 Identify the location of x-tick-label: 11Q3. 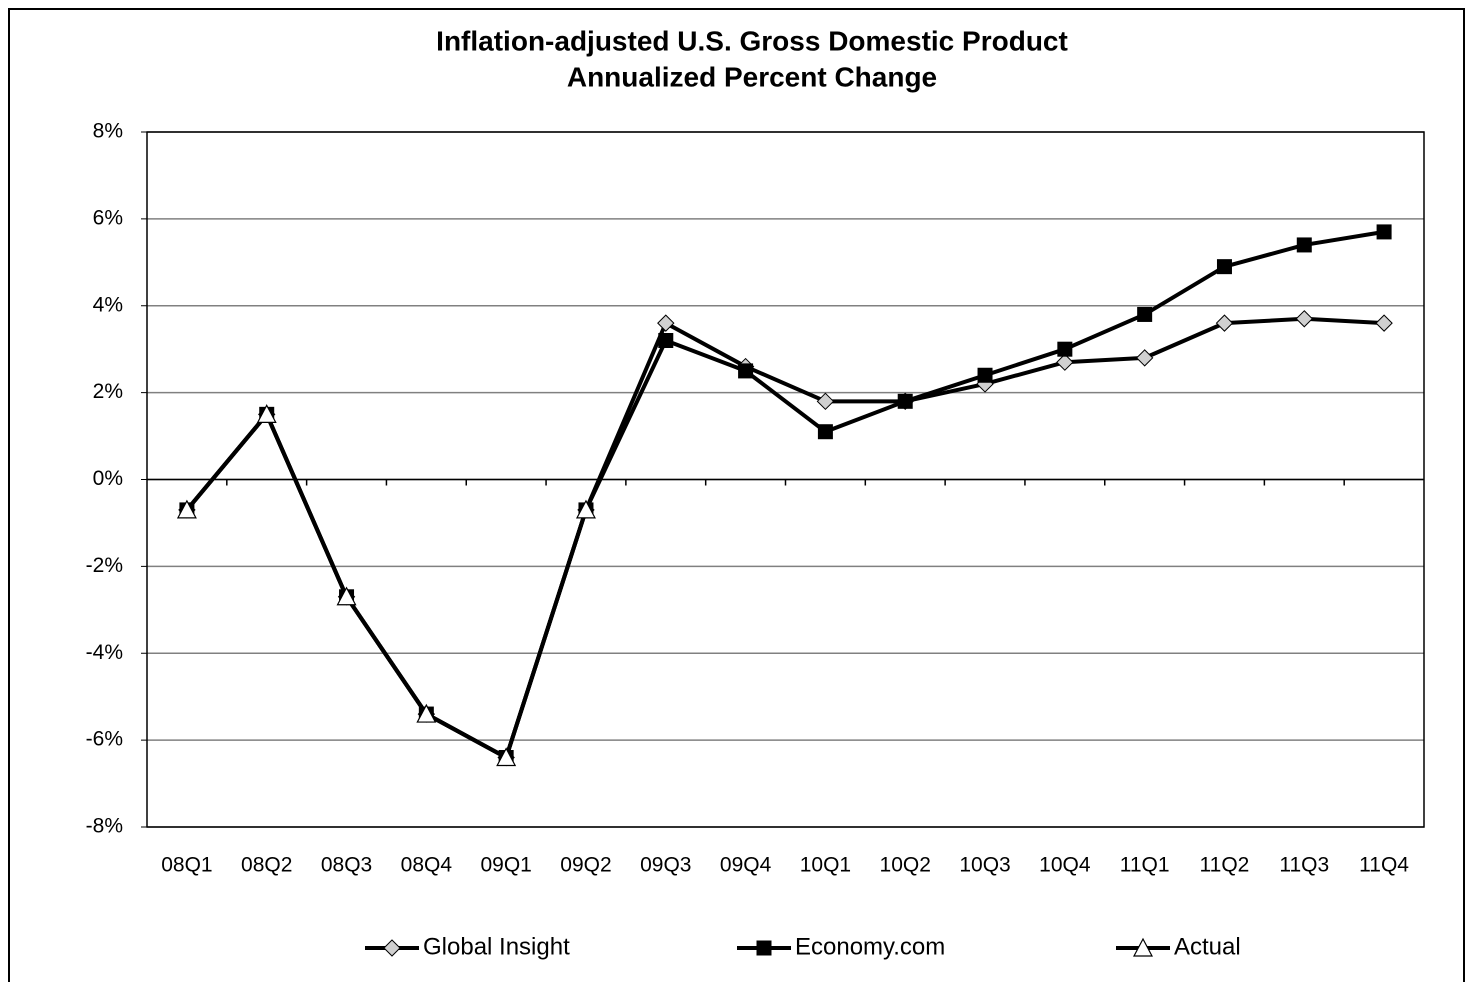
(1304, 865).